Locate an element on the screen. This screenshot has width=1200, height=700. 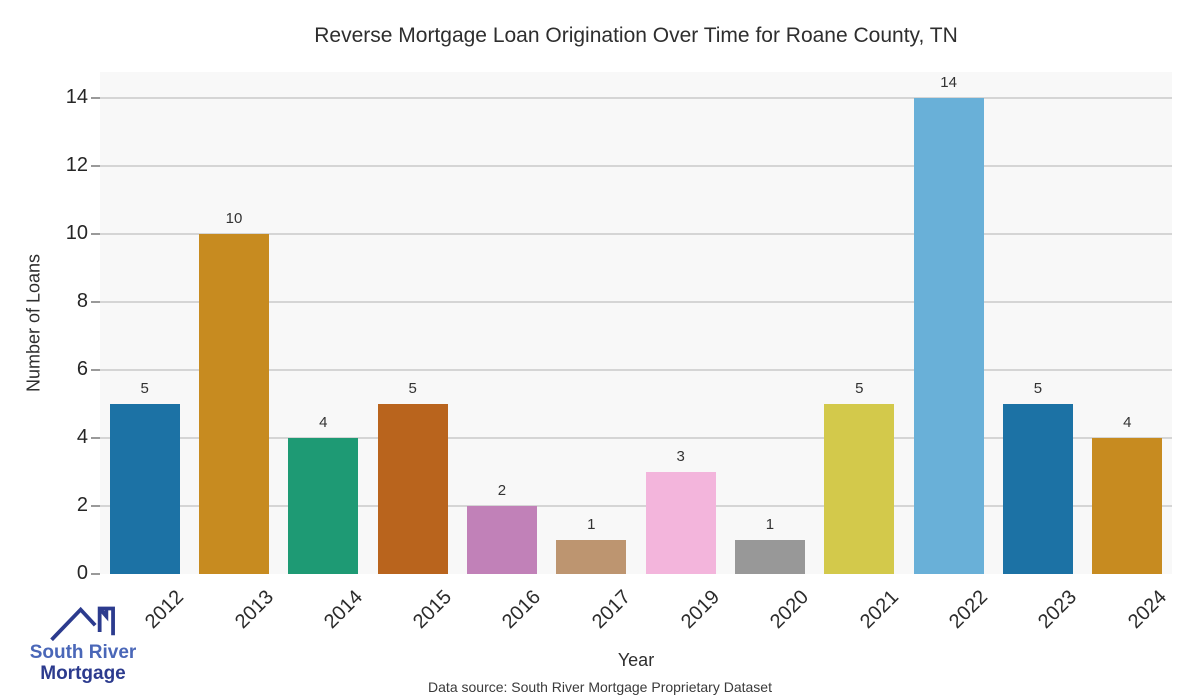
x-tick-label-2021: 2021 is located at coordinates (879, 610).